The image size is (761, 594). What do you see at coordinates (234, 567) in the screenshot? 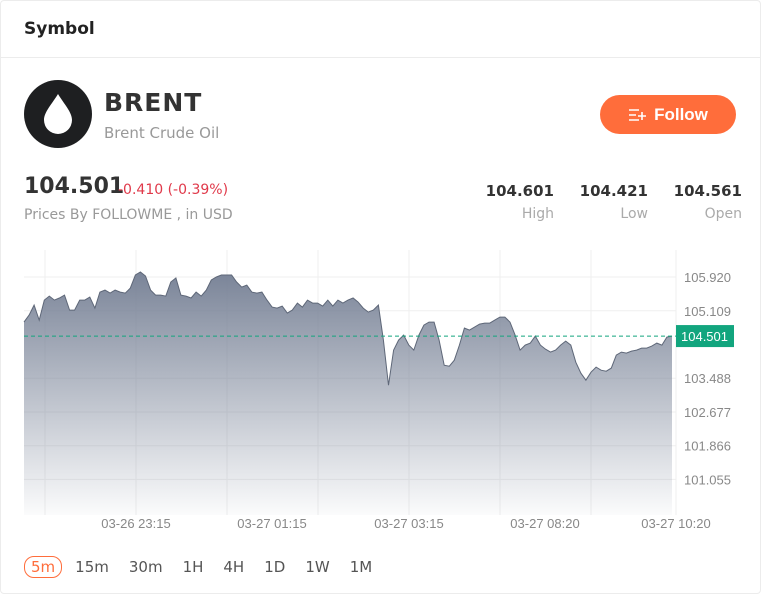
I see `timeframe-4H: 4H` at bounding box center [234, 567].